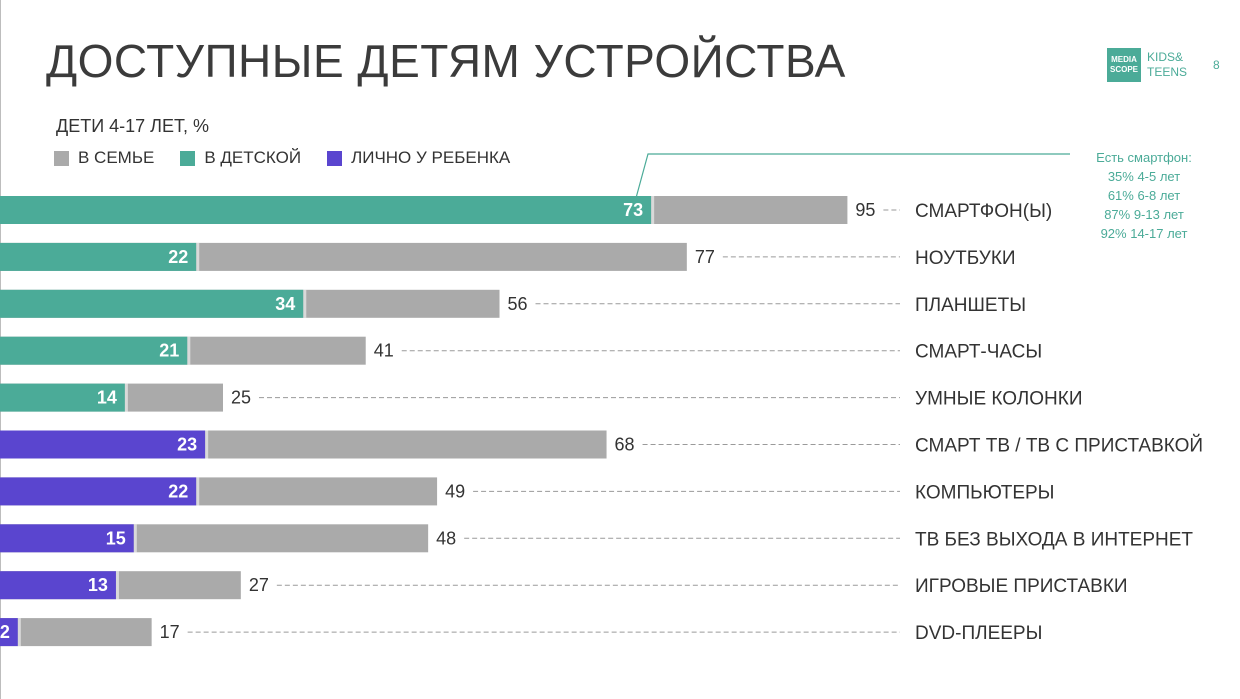  I want to click on inner-value-label: 13, so click(98, 585).